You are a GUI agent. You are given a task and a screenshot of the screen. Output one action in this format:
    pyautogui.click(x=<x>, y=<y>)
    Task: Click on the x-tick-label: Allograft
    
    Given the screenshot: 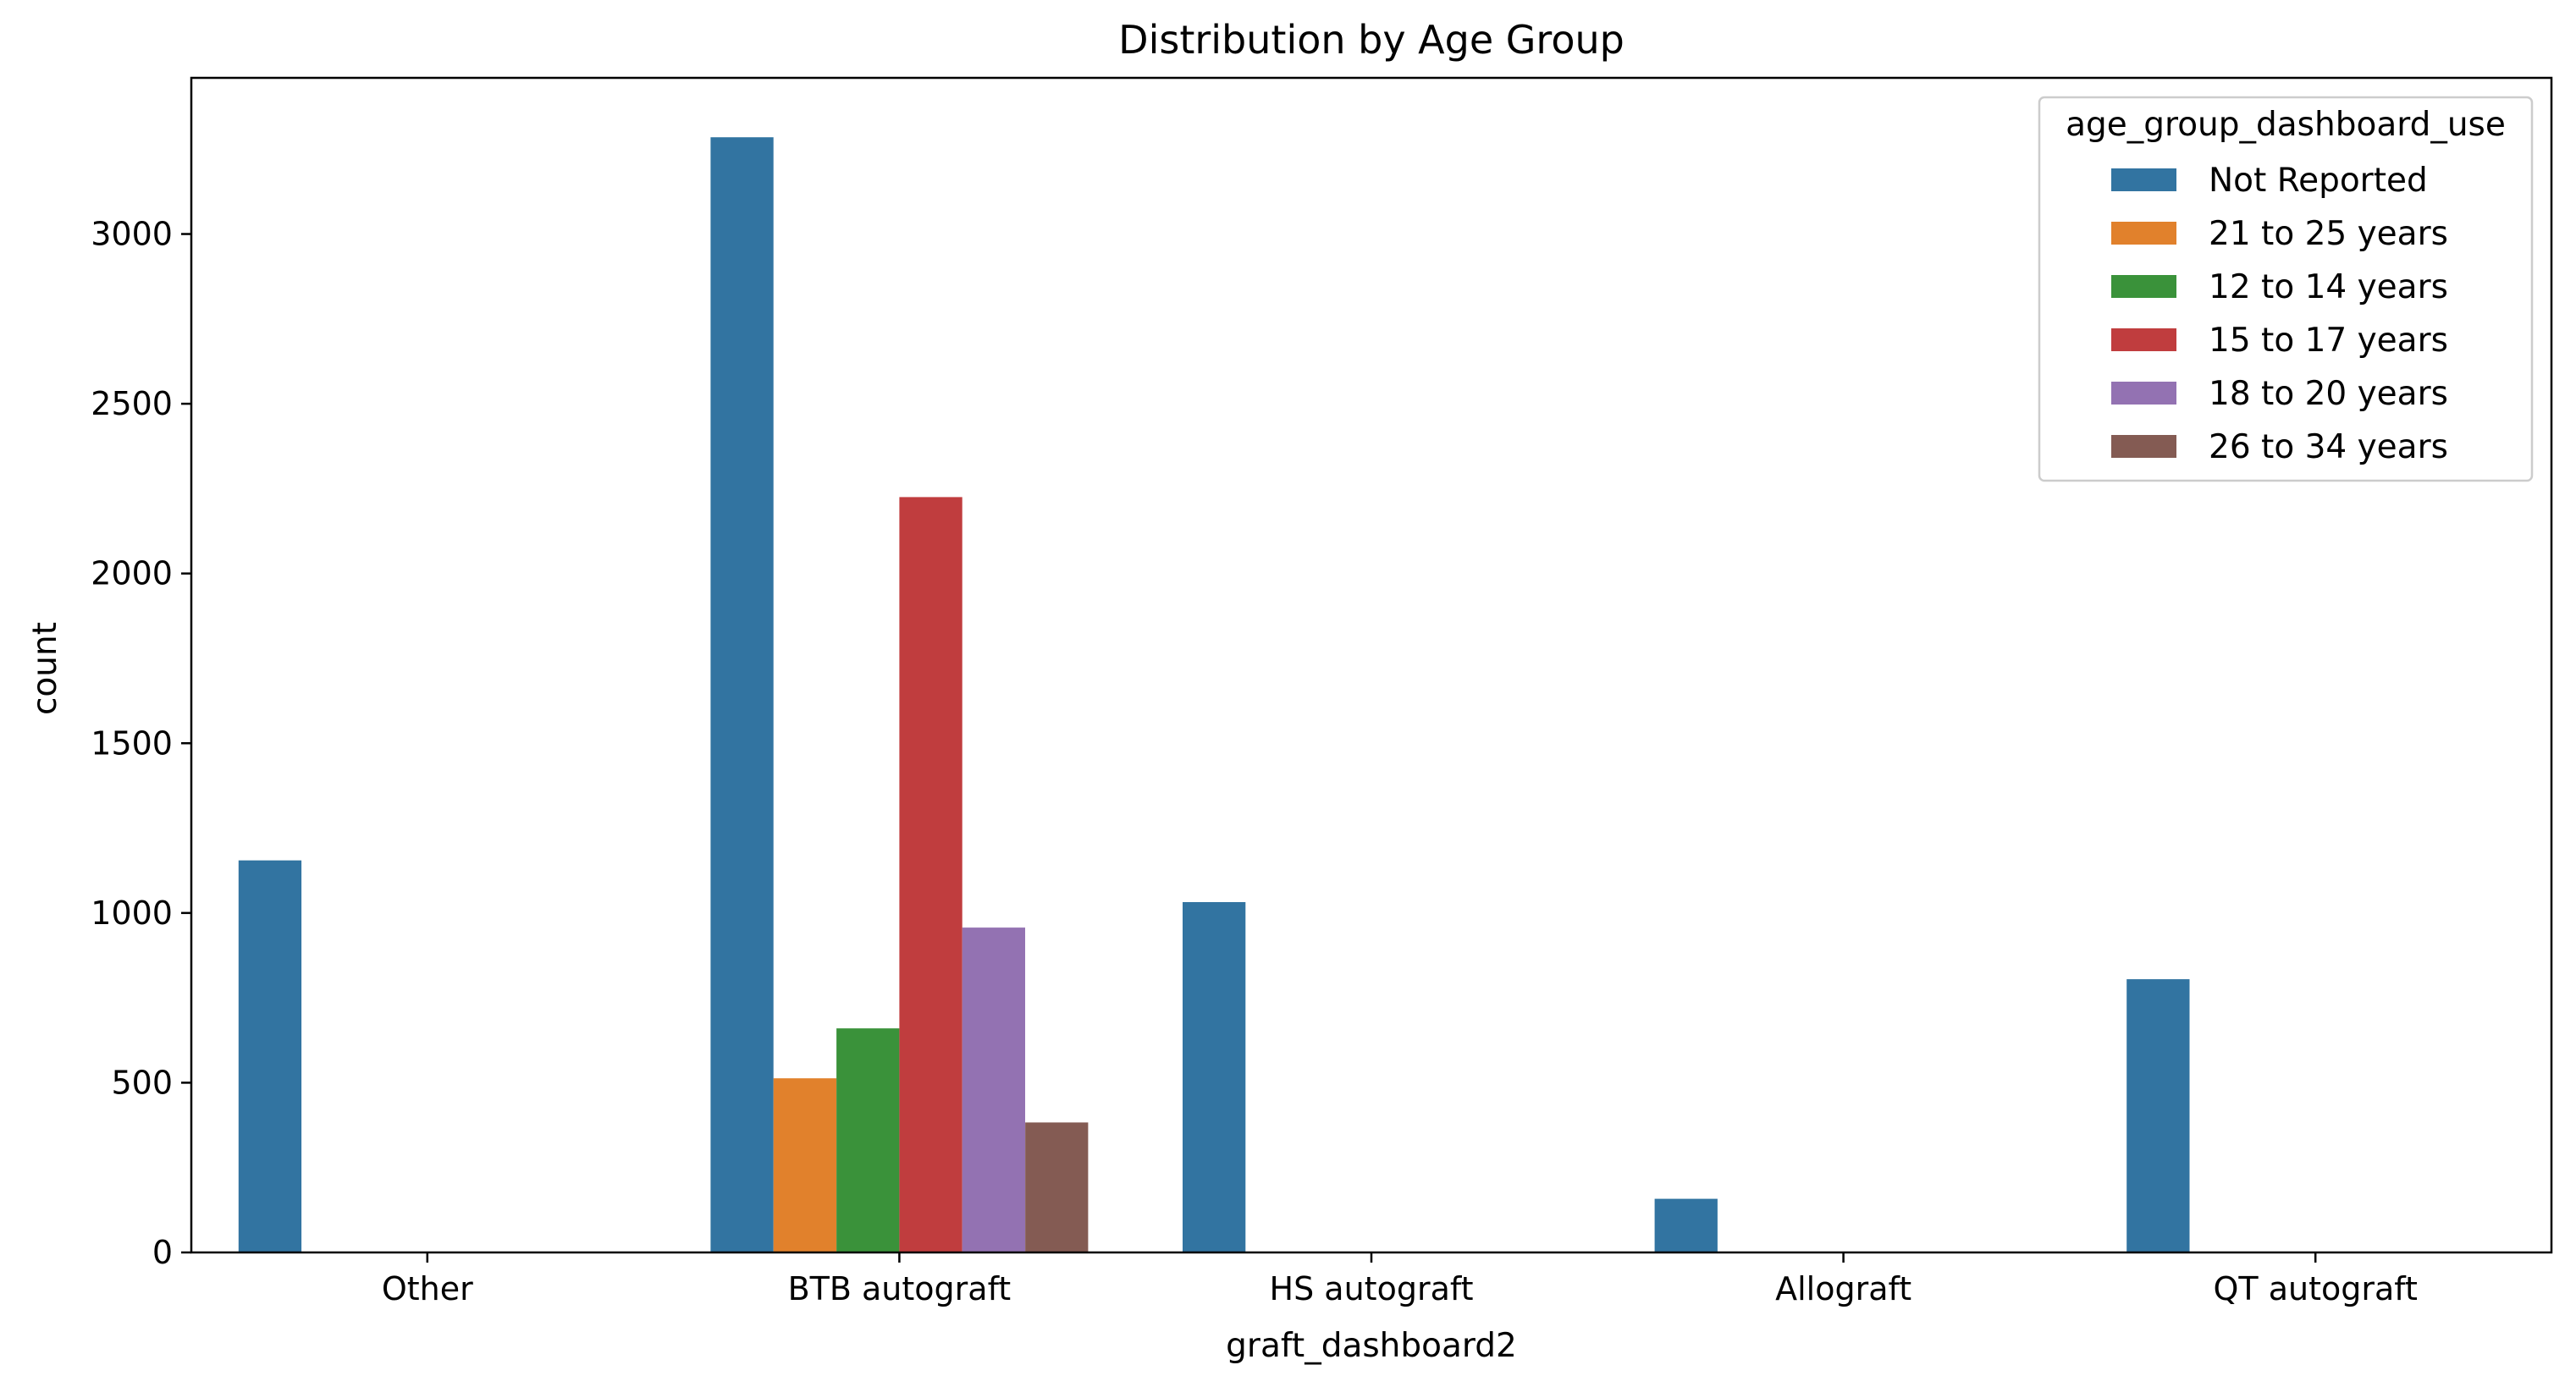 What is the action you would take?
    pyautogui.click(x=1843, y=1288)
    